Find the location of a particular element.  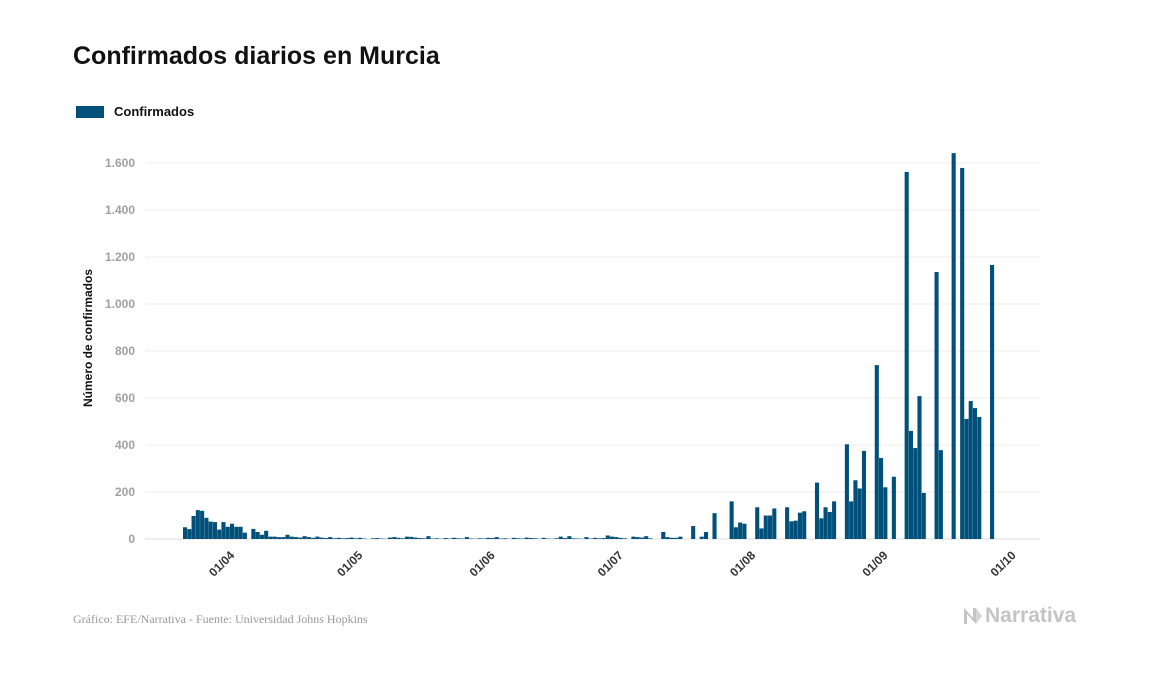

y-tick-label: 600 is located at coordinates (125, 398).